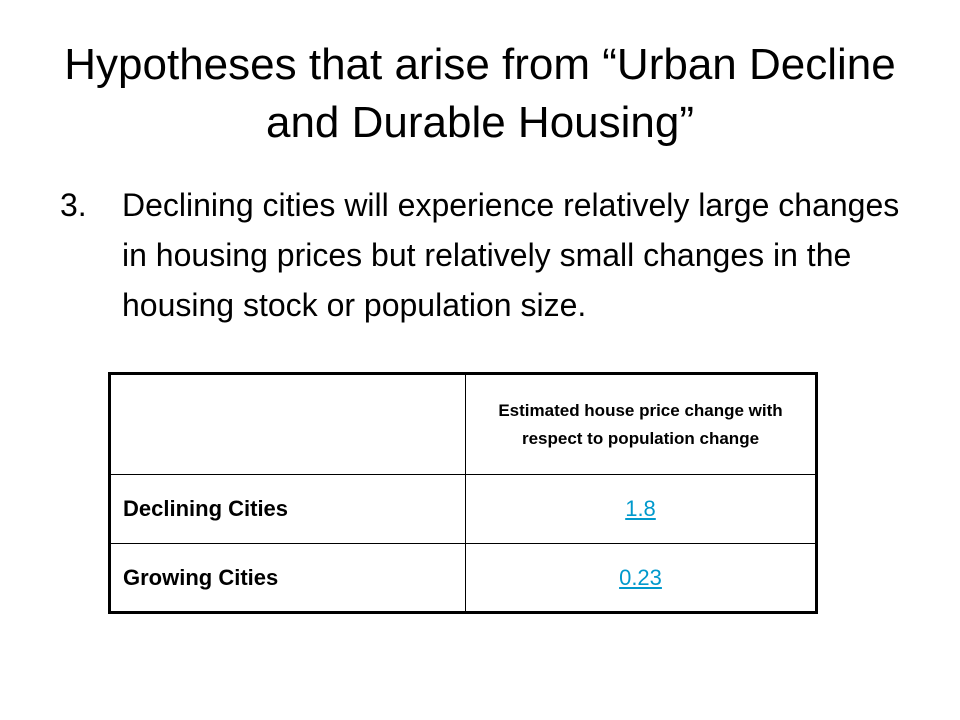 This screenshot has width=960, height=720. Describe the element at coordinates (287, 509) in the screenshot. I see `row-label-declining-cities: Declining Cities` at that location.